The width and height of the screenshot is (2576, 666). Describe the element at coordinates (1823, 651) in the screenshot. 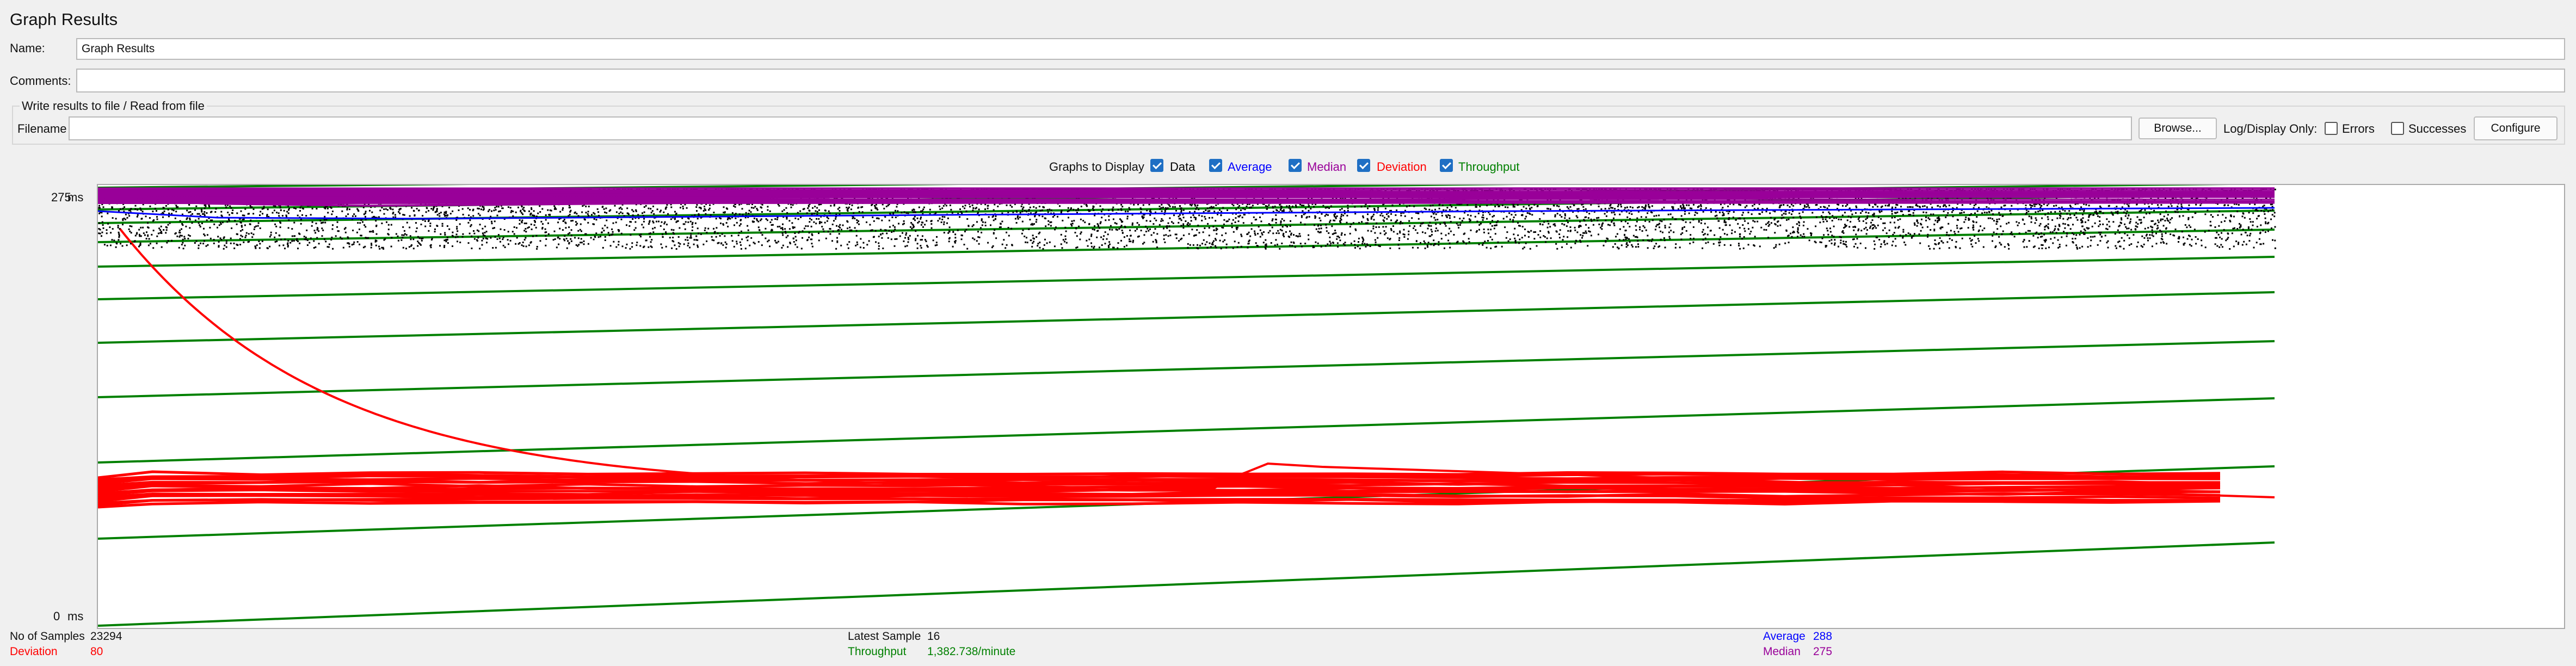

I see `median-stat-value: 275` at that location.